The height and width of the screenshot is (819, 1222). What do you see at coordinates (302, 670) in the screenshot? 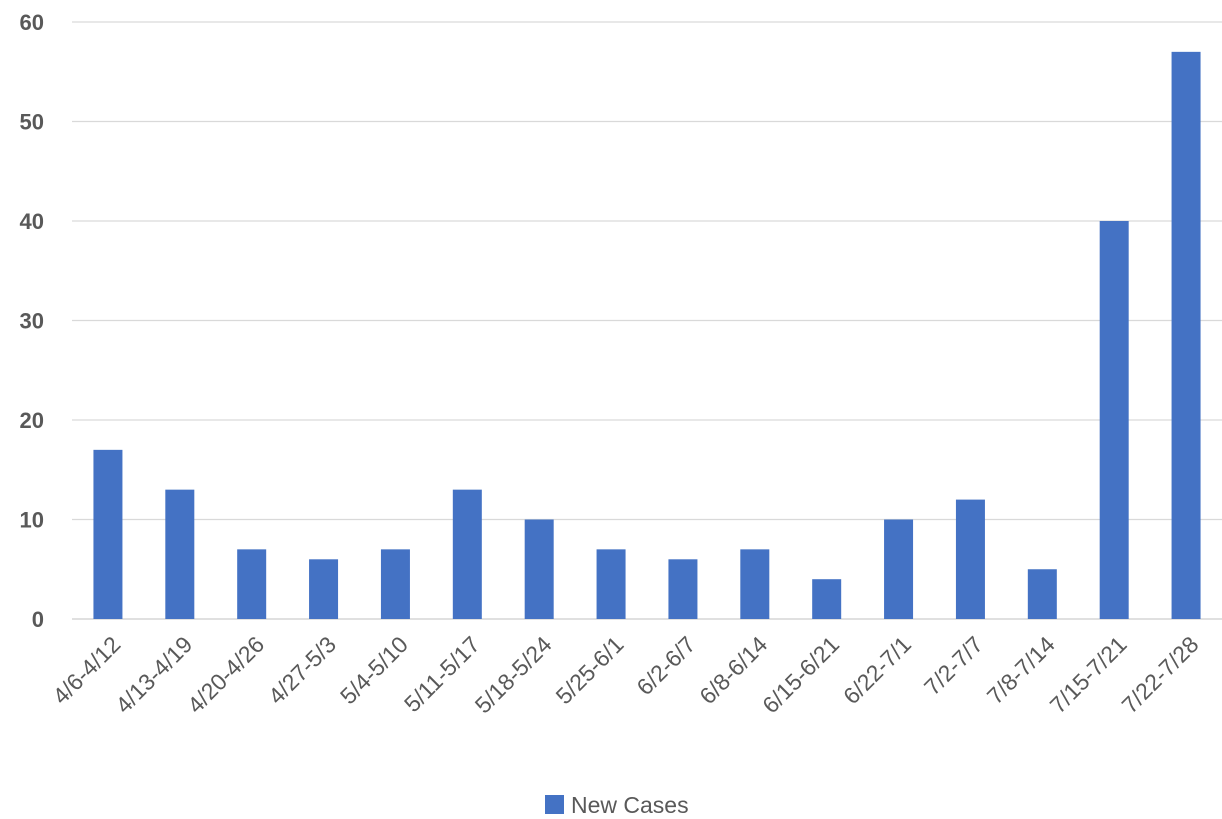
I see `x-tick-label: 4/27-5/3` at bounding box center [302, 670].